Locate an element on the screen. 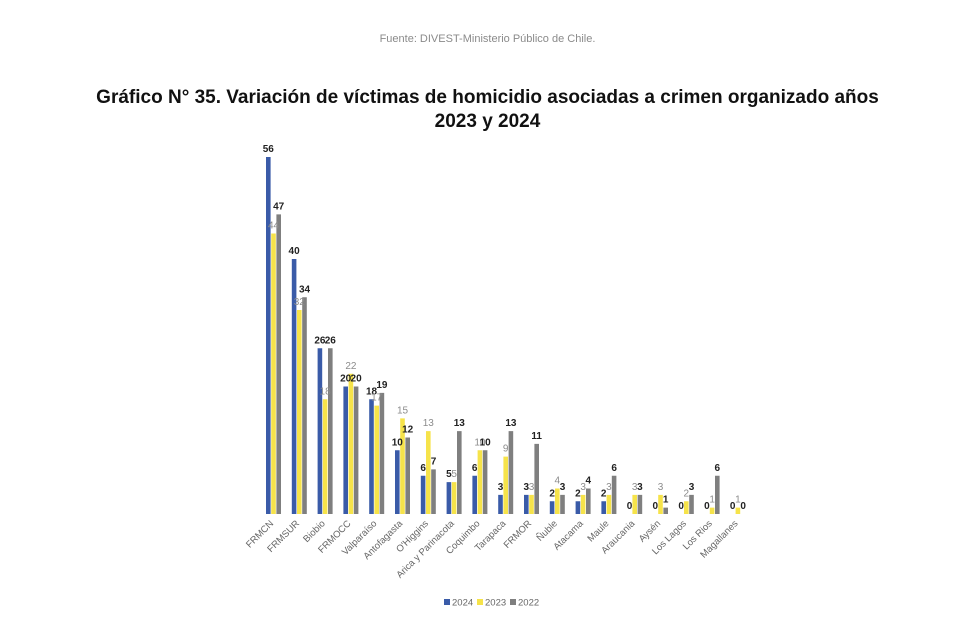  data-label-2024-18: 0 is located at coordinates (733, 506).